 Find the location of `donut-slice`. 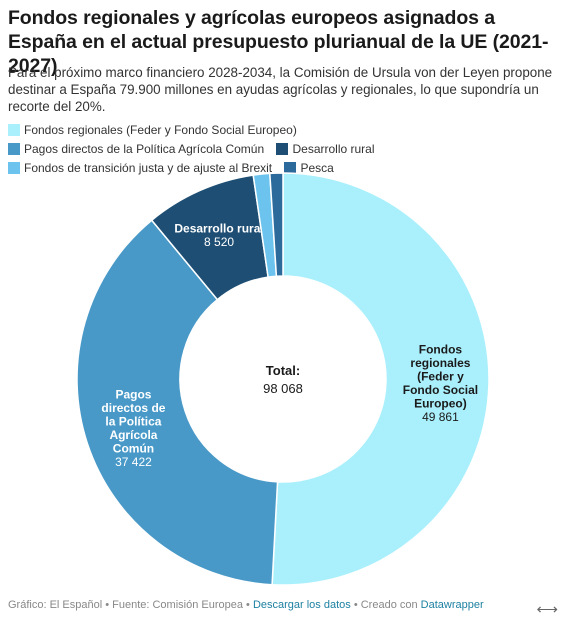

donut-slice is located at coordinates (276, 225).